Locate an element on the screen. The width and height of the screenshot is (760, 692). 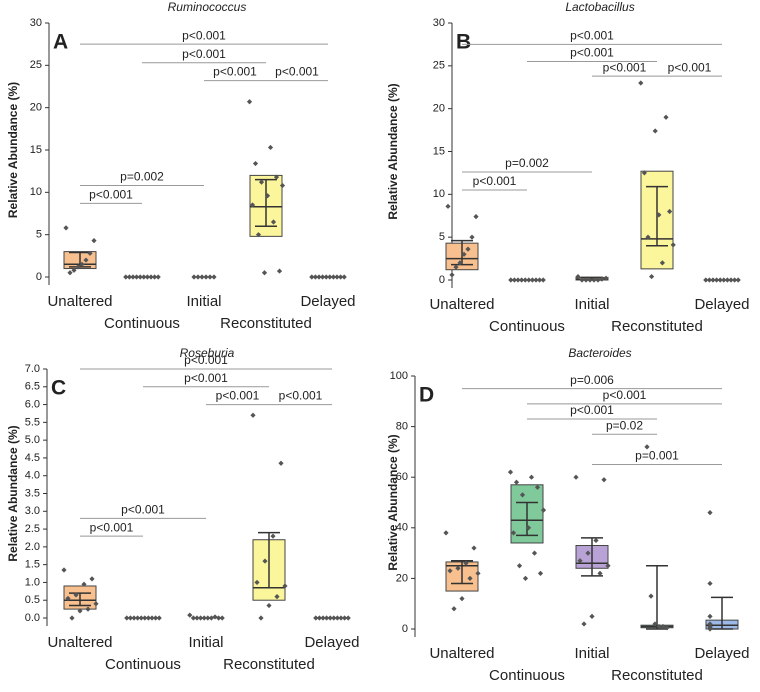
chart-title: Bacteroides is located at coordinates (599, 353).